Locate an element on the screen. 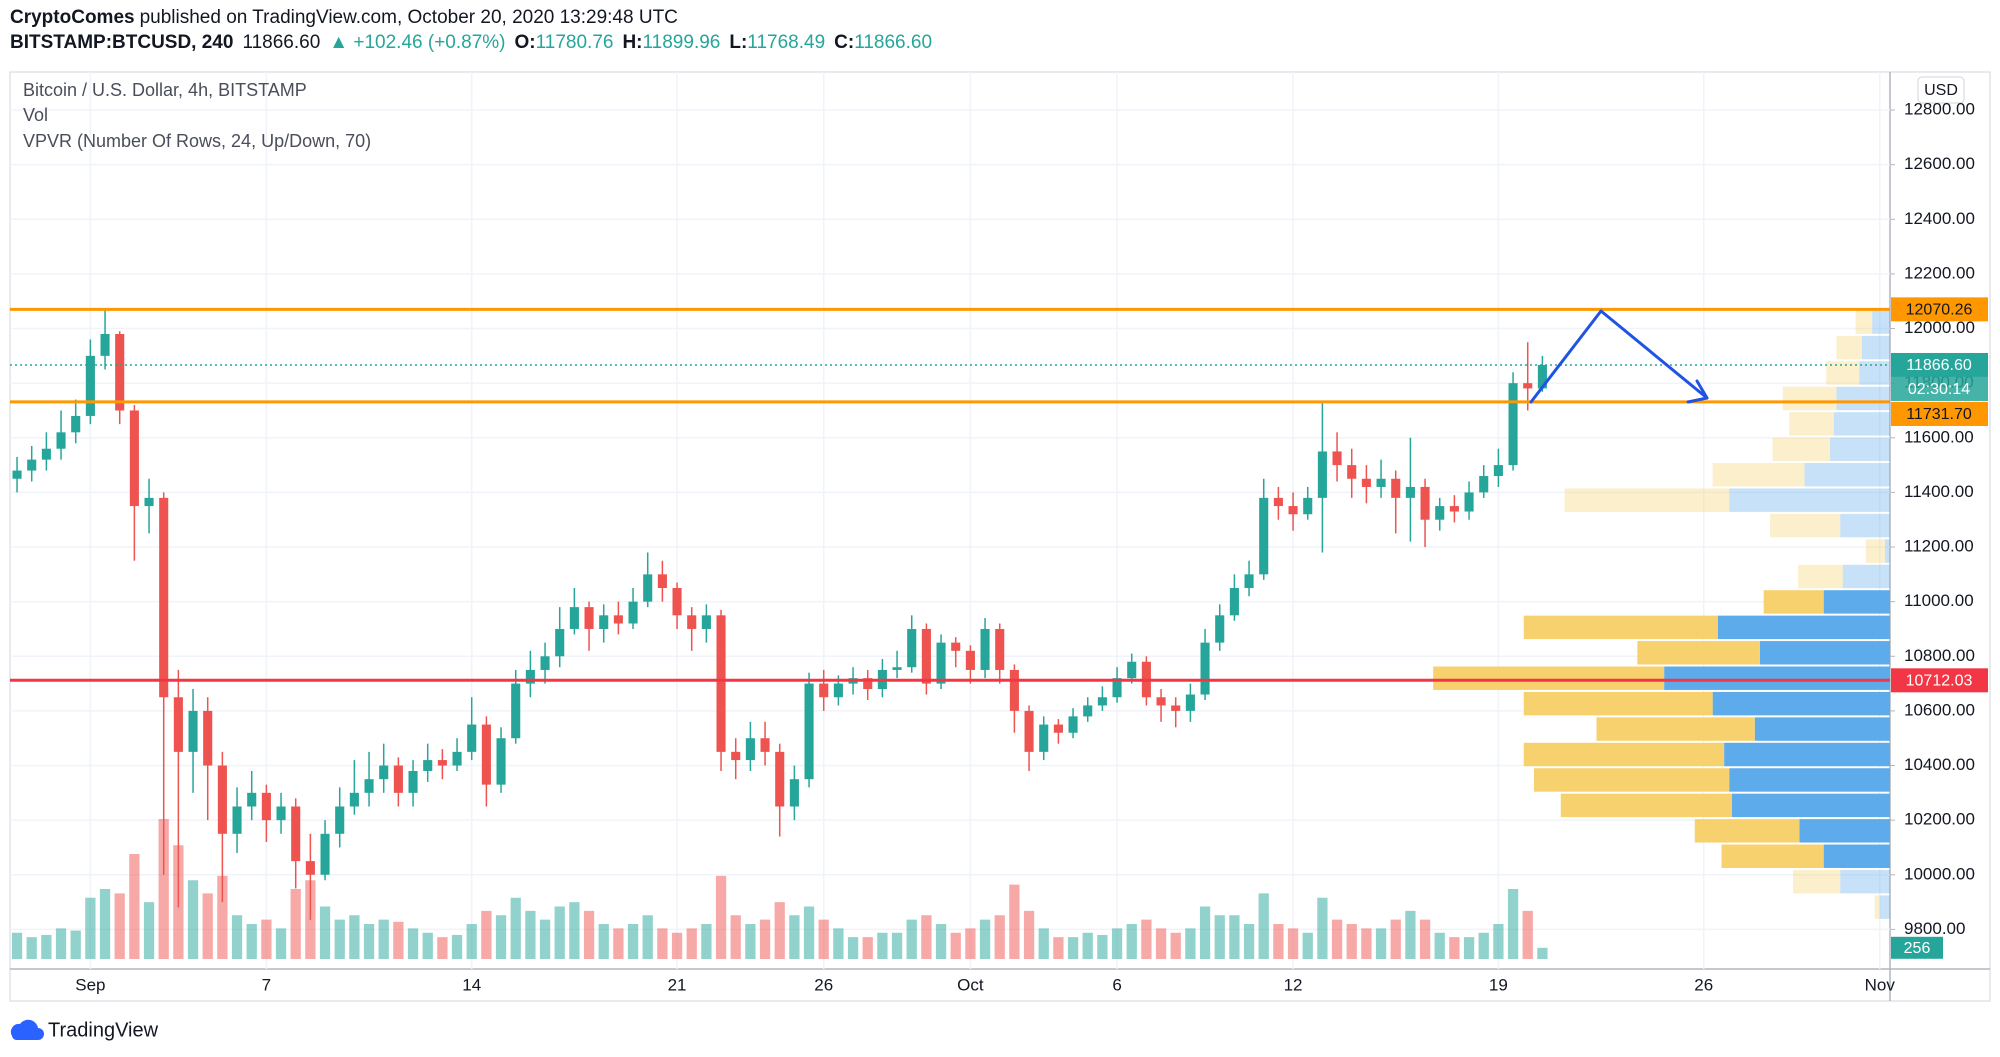 This screenshot has width=2000, height=1057. y-tick-label: 10600.00 is located at coordinates (1939, 709).